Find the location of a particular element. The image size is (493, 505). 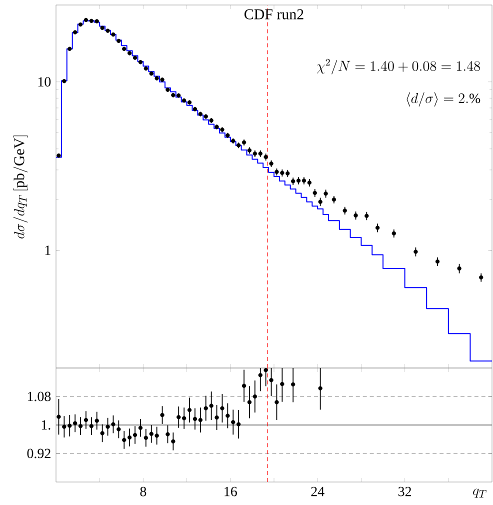

y-tick-label: 10 is located at coordinates (44, 82).